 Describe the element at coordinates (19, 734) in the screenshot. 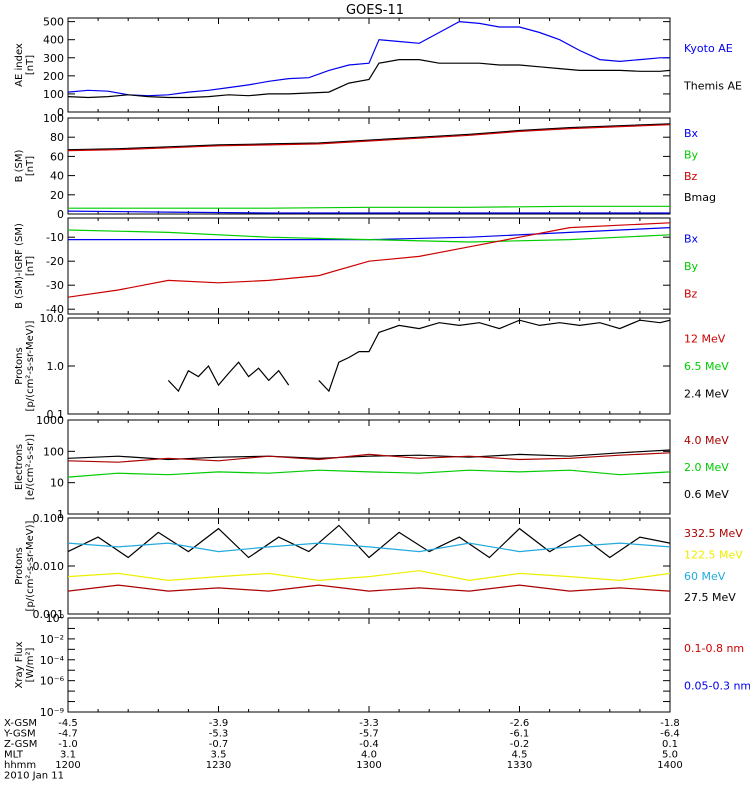

I see `axis-row-label: Y-GSM` at that location.